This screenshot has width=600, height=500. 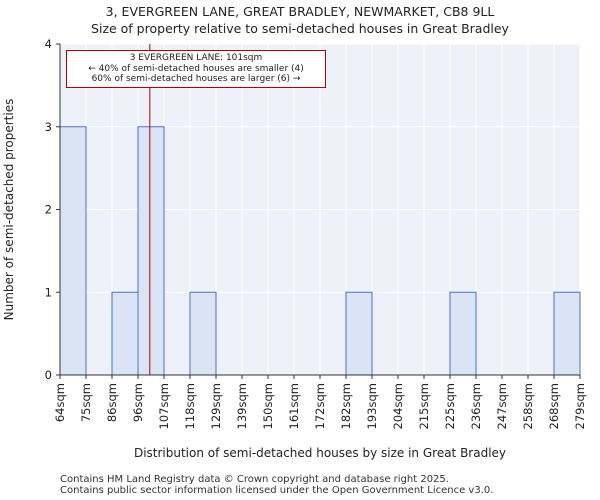 I want to click on x-tick-label: 129sqm, so click(x=216, y=406).